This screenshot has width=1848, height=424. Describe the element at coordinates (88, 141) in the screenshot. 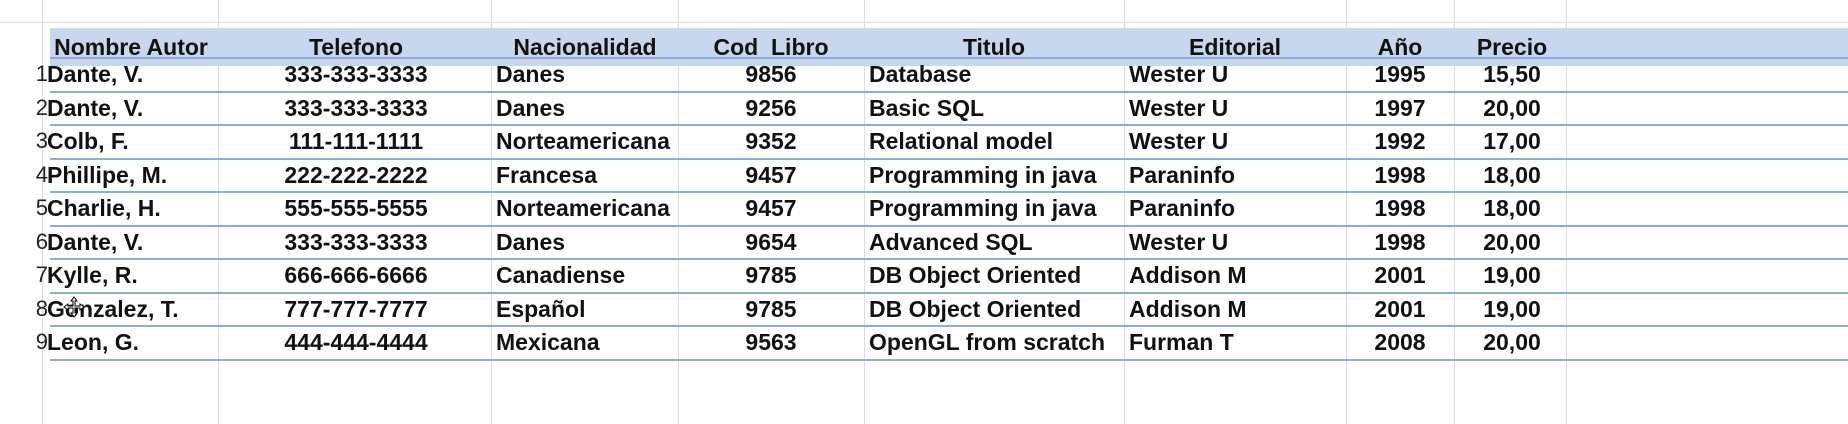

I see `cell-nombre-autor: Colb, F.` at that location.